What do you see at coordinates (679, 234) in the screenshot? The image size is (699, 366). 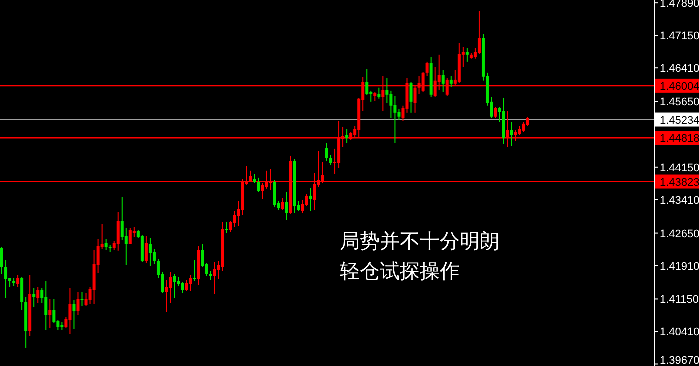 I see `y-tick-label: 1.42650` at bounding box center [679, 234].